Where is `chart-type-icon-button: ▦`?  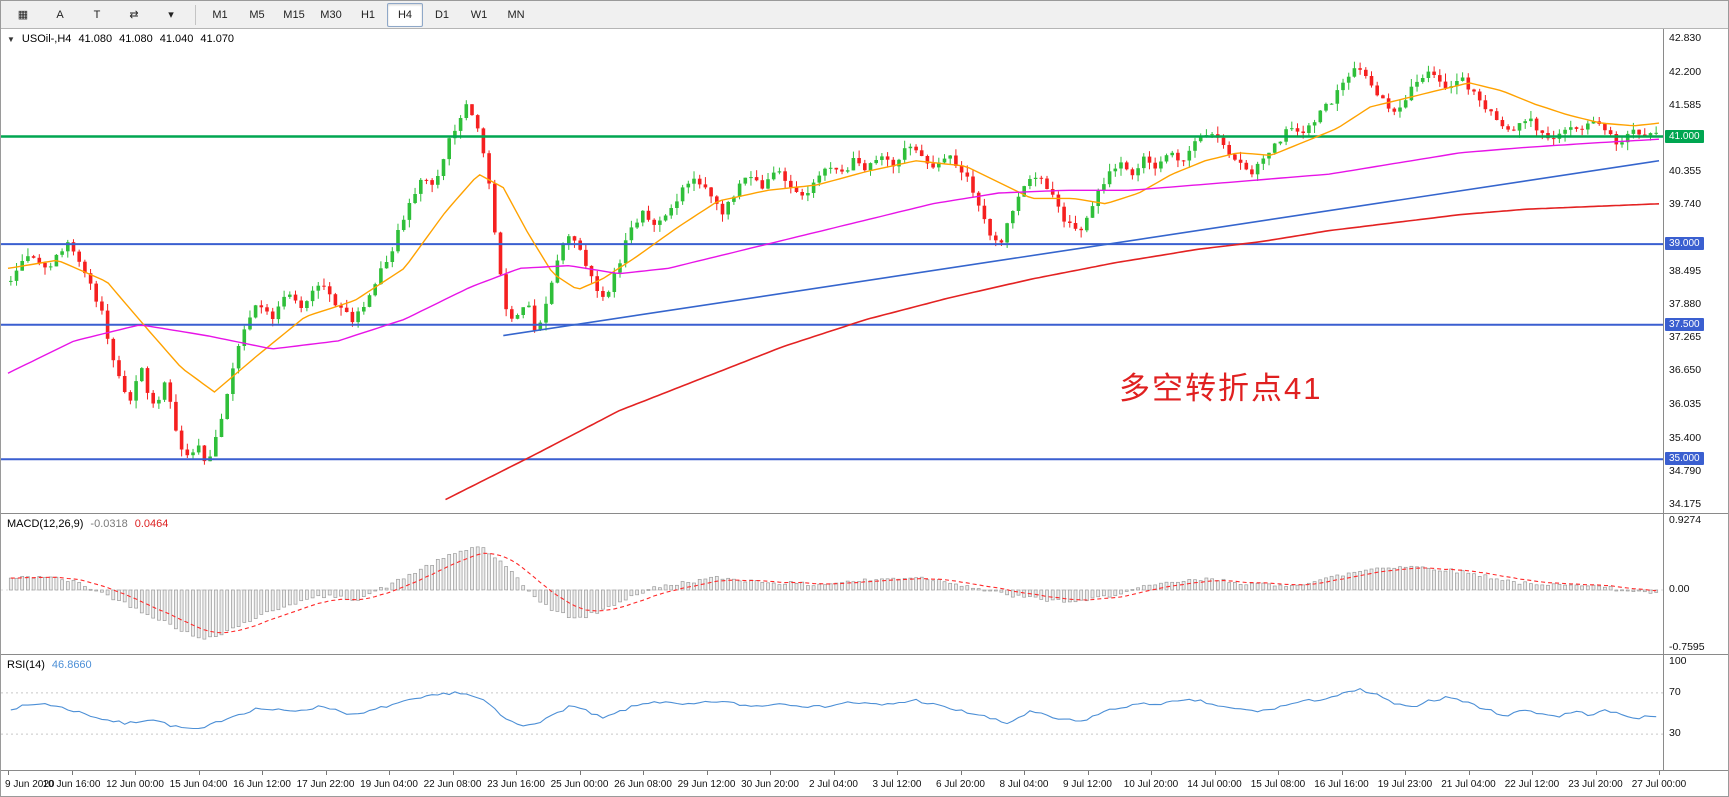 chart-type-icon-button: ▦ is located at coordinates (23, 15).